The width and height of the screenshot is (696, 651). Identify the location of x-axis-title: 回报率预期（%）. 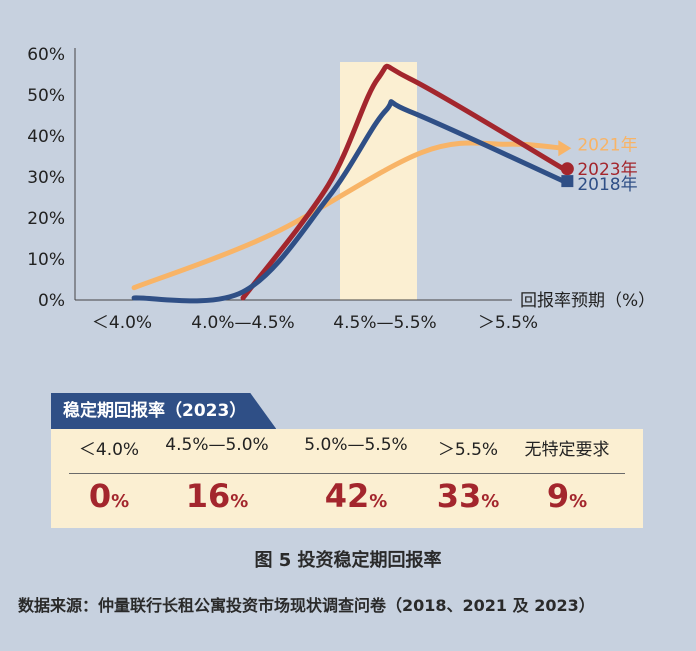
(587, 301).